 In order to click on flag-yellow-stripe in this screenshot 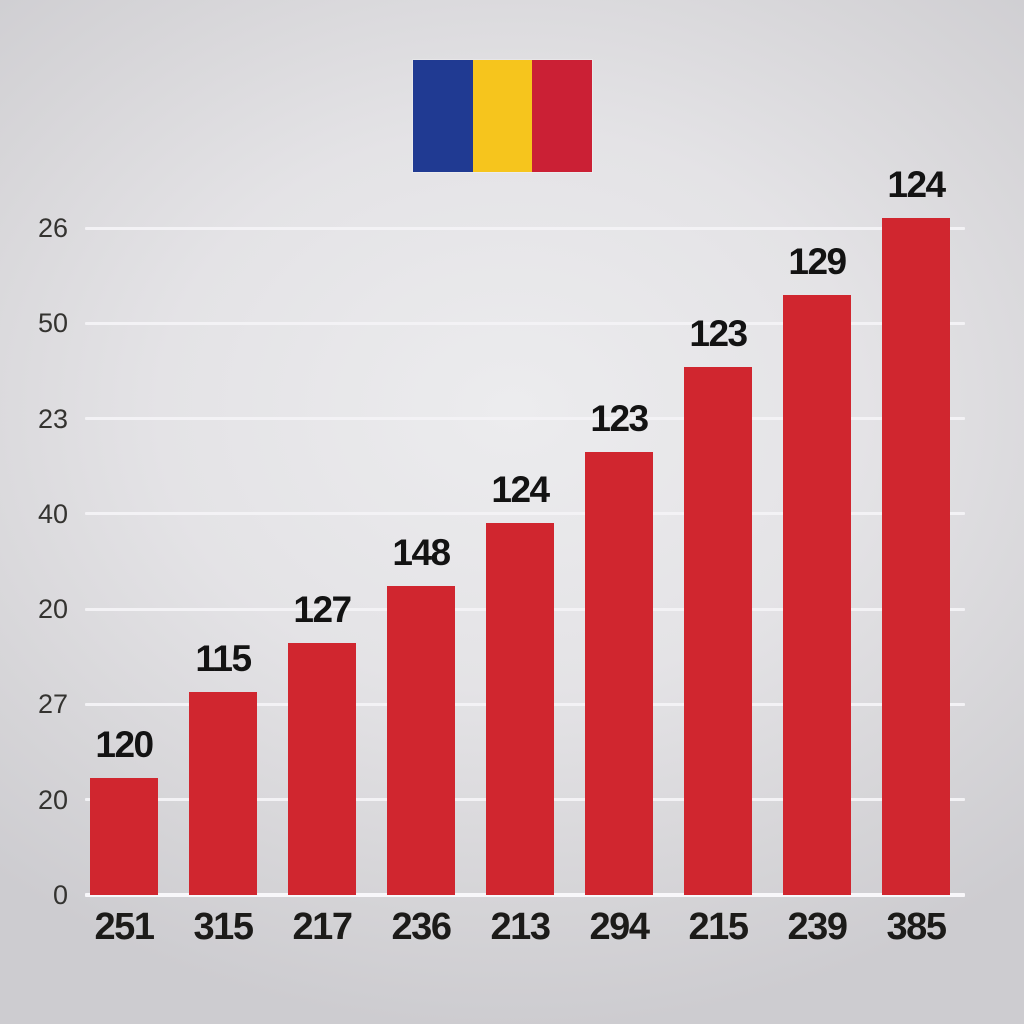, I will do `click(502, 116)`.